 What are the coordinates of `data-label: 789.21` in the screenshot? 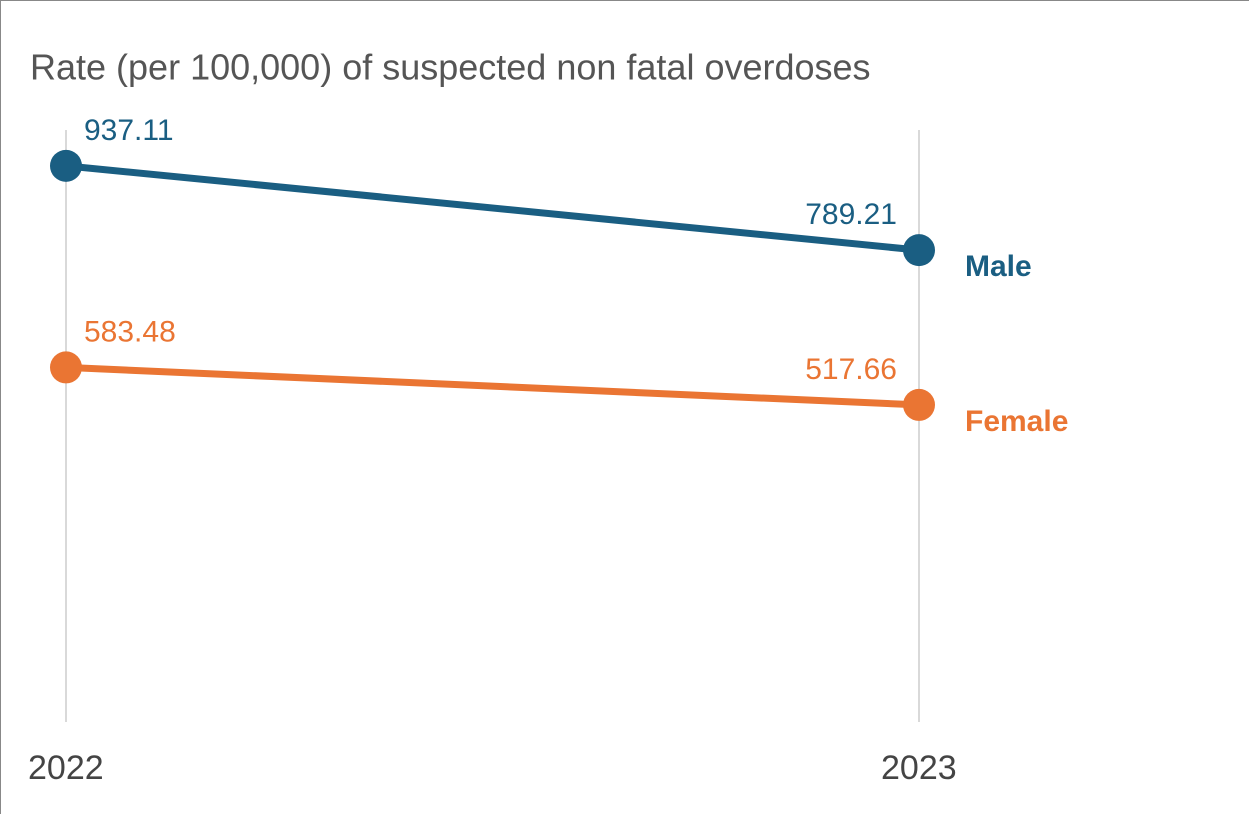 It's located at (851, 214).